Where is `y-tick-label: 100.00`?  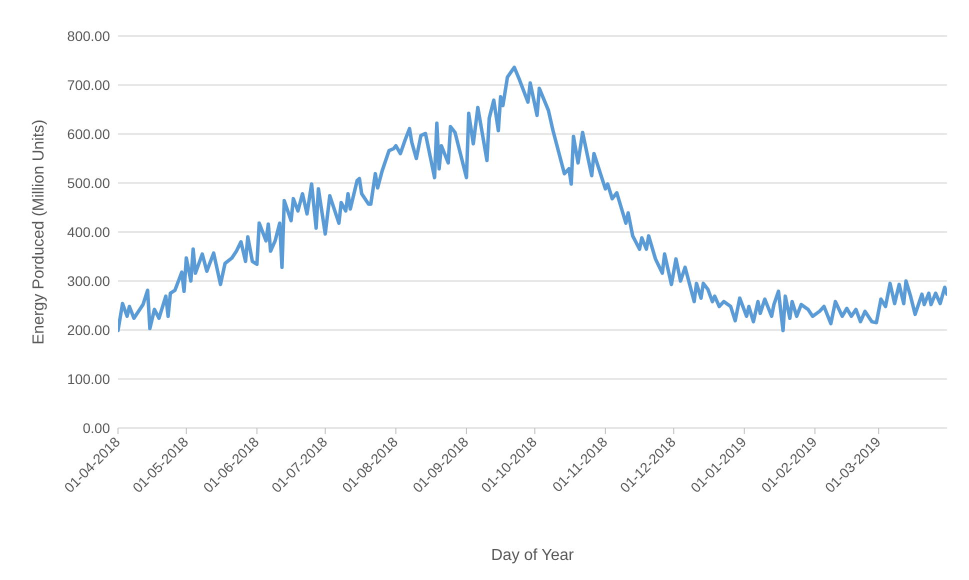
y-tick-label: 100.00 is located at coordinates (88, 378).